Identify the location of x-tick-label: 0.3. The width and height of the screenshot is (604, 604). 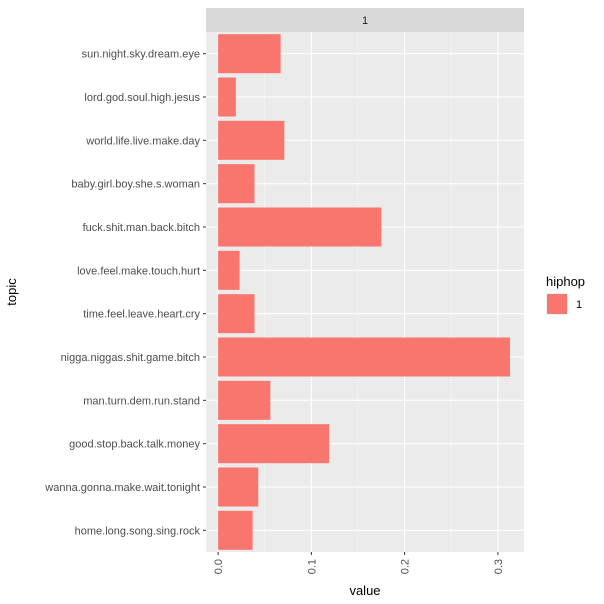
(499, 566).